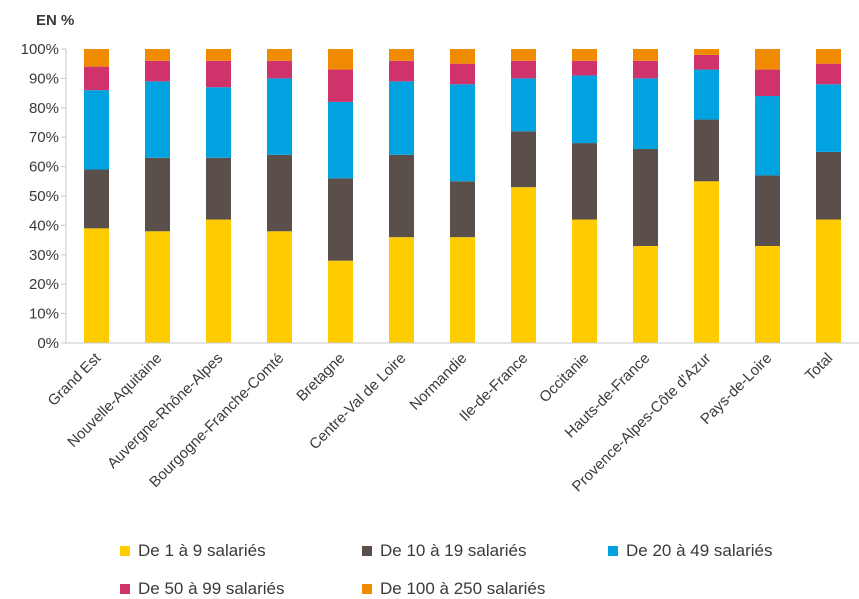  I want to click on x-tick-label: Bretagne, so click(320, 377).